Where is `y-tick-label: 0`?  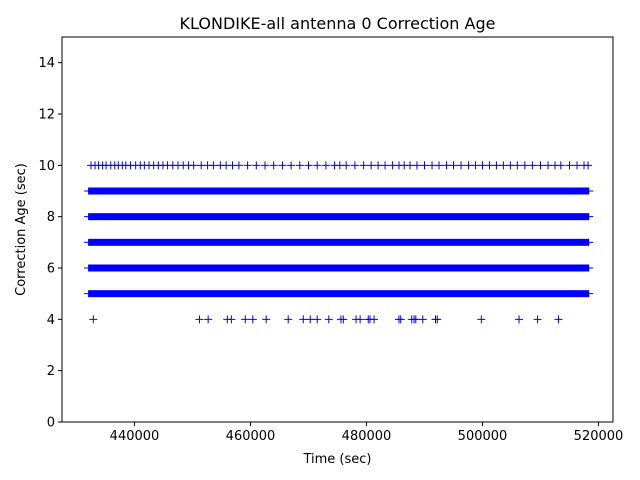 y-tick-label: 0 is located at coordinates (51, 423).